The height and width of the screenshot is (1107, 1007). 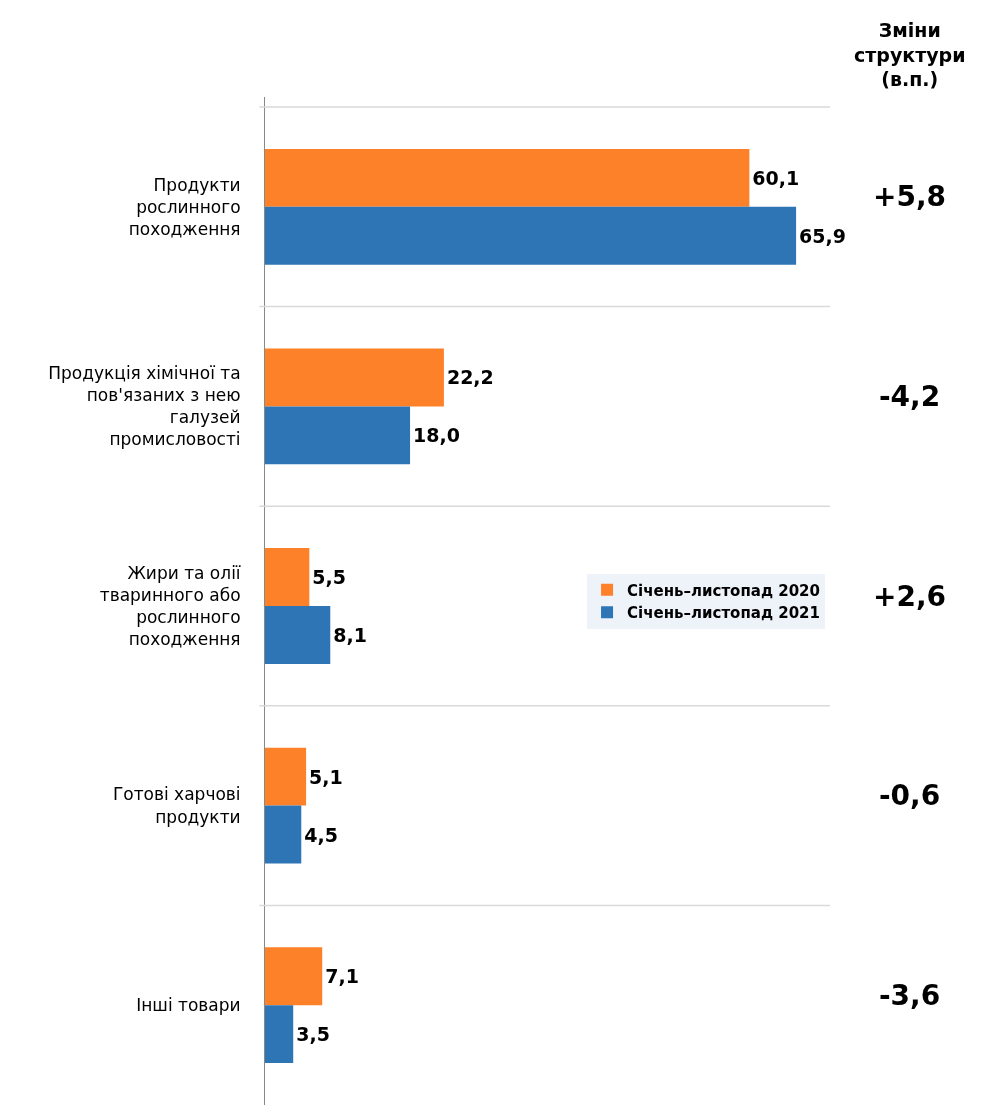 I want to click on text: +5,8, so click(x=910, y=196).